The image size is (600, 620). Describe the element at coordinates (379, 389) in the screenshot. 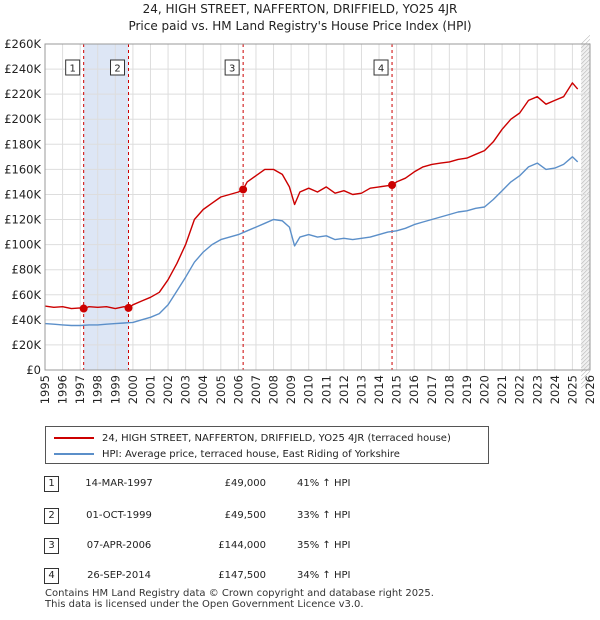

I see `x-tick-label: 2014` at that location.